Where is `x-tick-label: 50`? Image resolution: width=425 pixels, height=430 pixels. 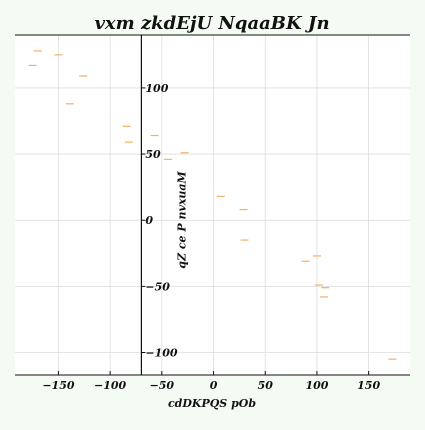
x-tick-label: 50 is located at coordinates (266, 385).